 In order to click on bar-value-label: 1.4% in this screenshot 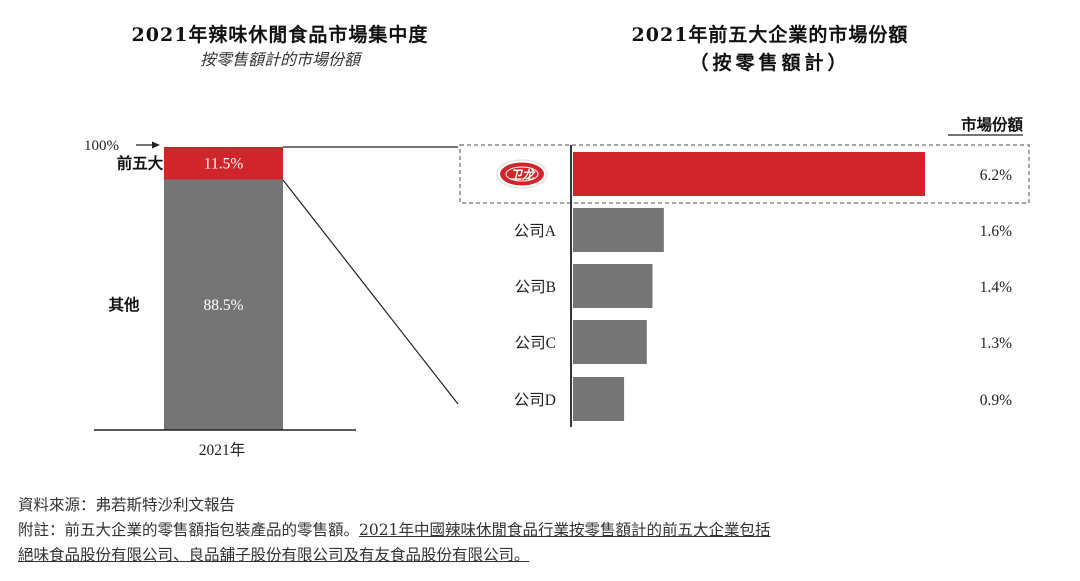, I will do `click(996, 287)`.